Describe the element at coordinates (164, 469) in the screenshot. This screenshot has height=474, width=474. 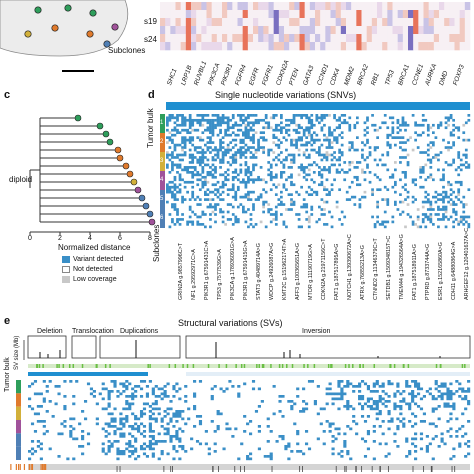
I see `sv-tick-mark` at that location.